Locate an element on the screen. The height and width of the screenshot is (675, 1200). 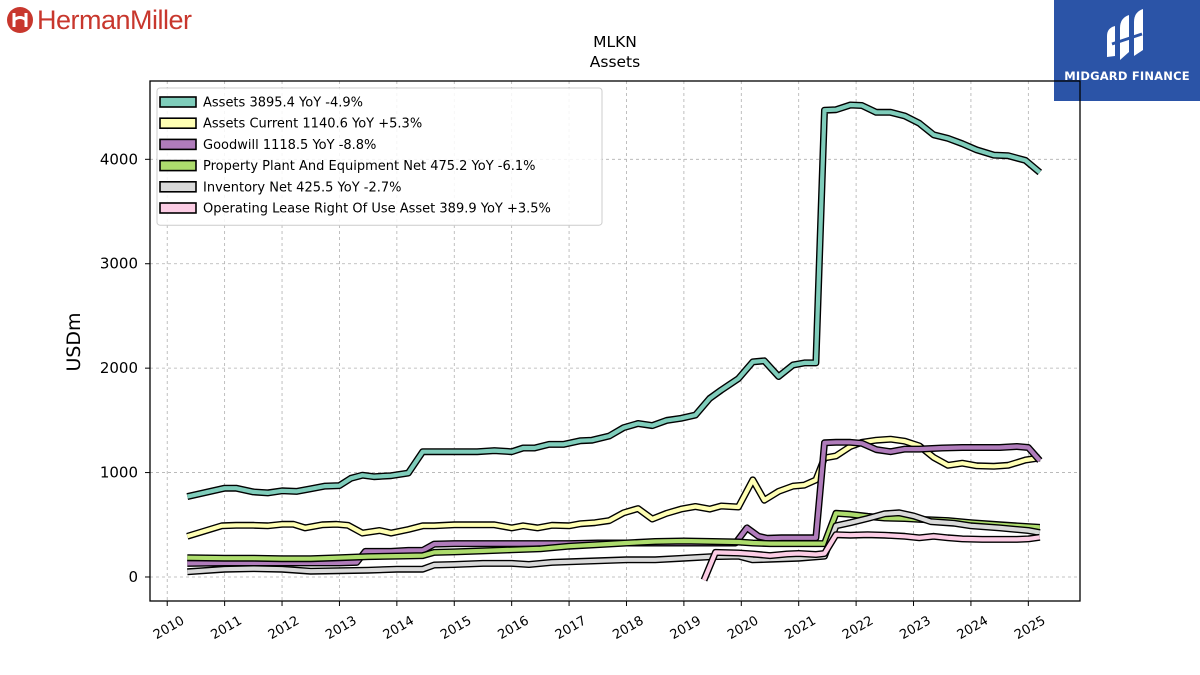
legend-label-inventory-net: Inventory Net 425.5 YoY -2.7% is located at coordinates (302, 187).